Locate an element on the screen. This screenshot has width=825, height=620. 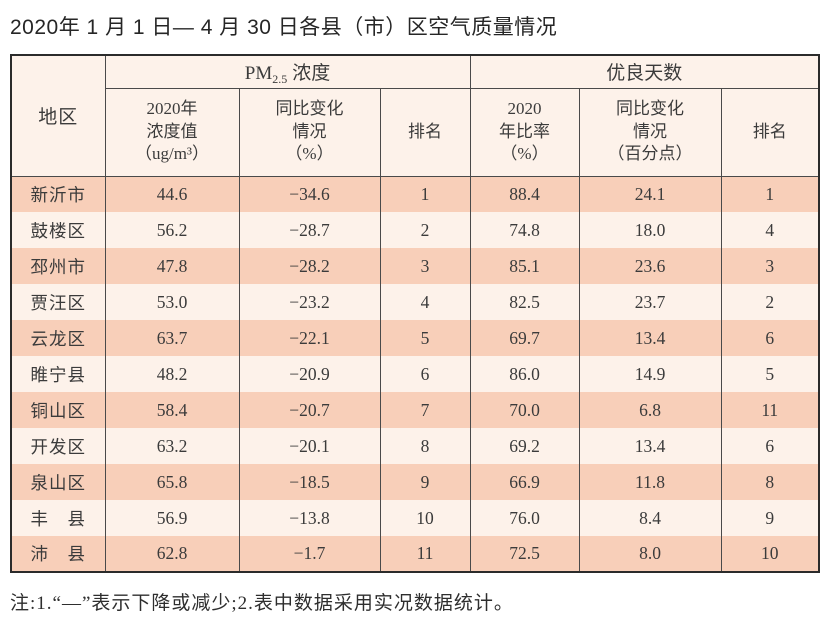
table-row: 鼓楼区 56.2 −28.7 2 74.8 18.0 4 is located at coordinates (415, 230).